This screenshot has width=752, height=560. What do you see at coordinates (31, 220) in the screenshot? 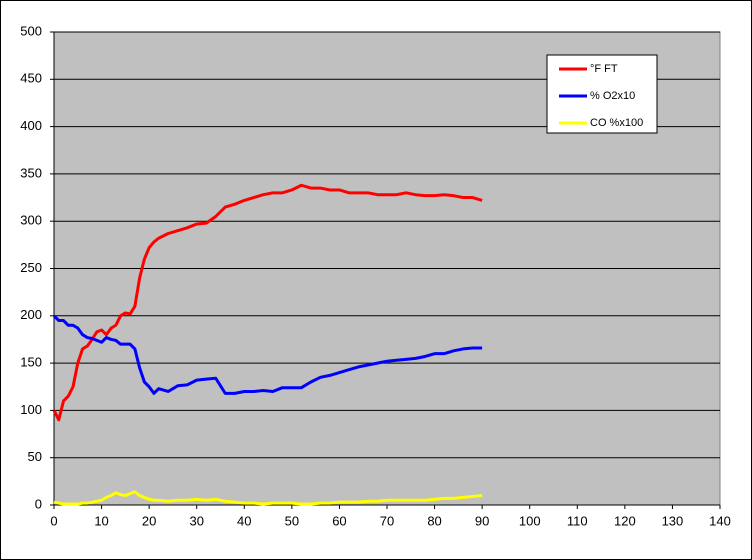
I see `y-tick-label: 300` at bounding box center [31, 220].